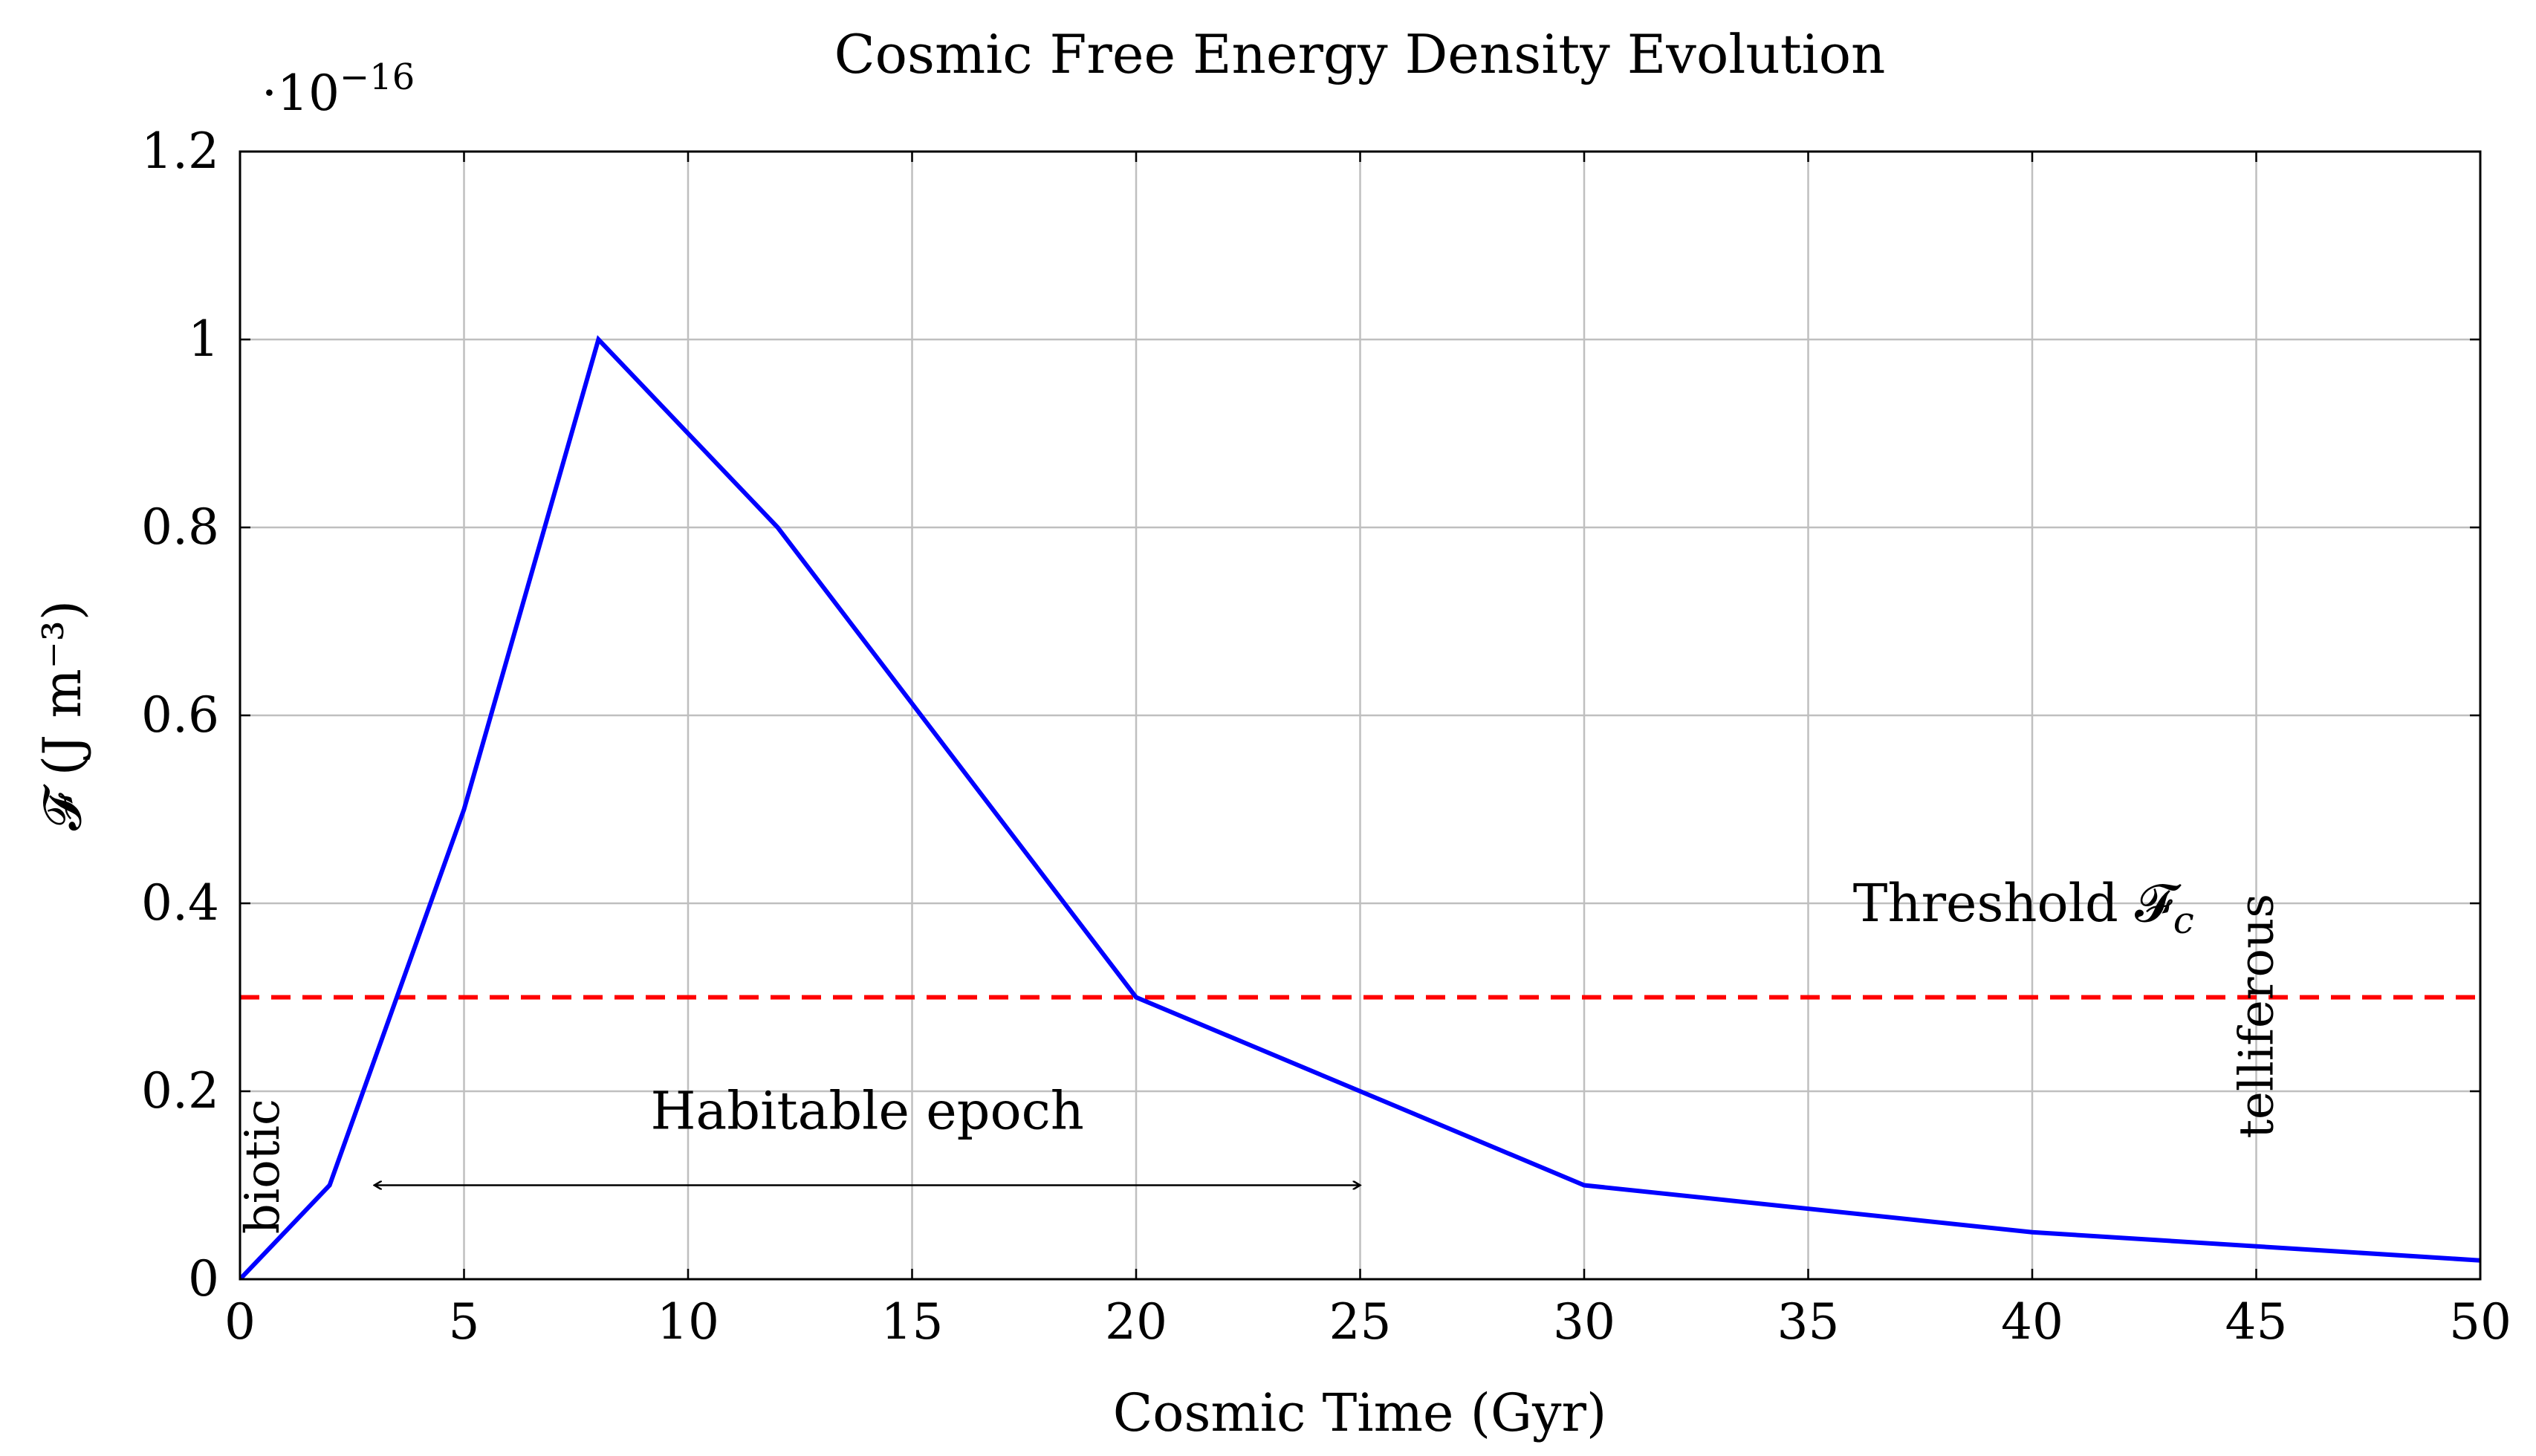 This screenshot has width=2536, height=1456. Describe the element at coordinates (868, 1112) in the screenshot. I see `habitable-epoch-label: Habitable epoch` at that location.